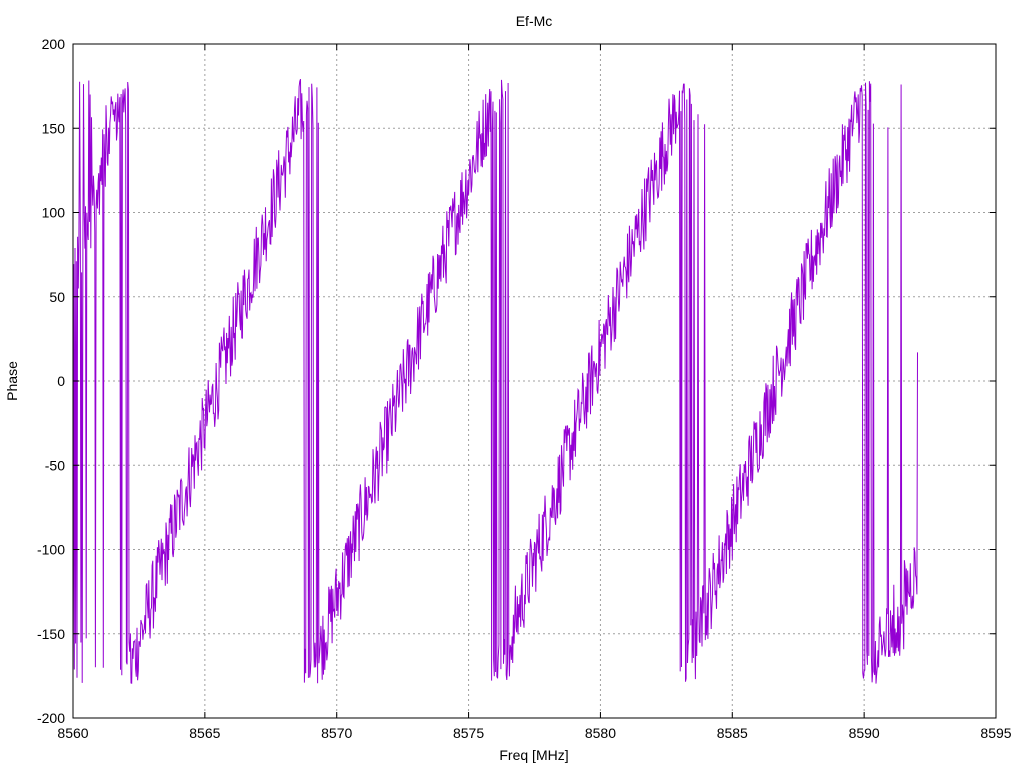 The height and width of the screenshot is (768, 1024). I want to click on x-tick-label: 8585, so click(732, 733).